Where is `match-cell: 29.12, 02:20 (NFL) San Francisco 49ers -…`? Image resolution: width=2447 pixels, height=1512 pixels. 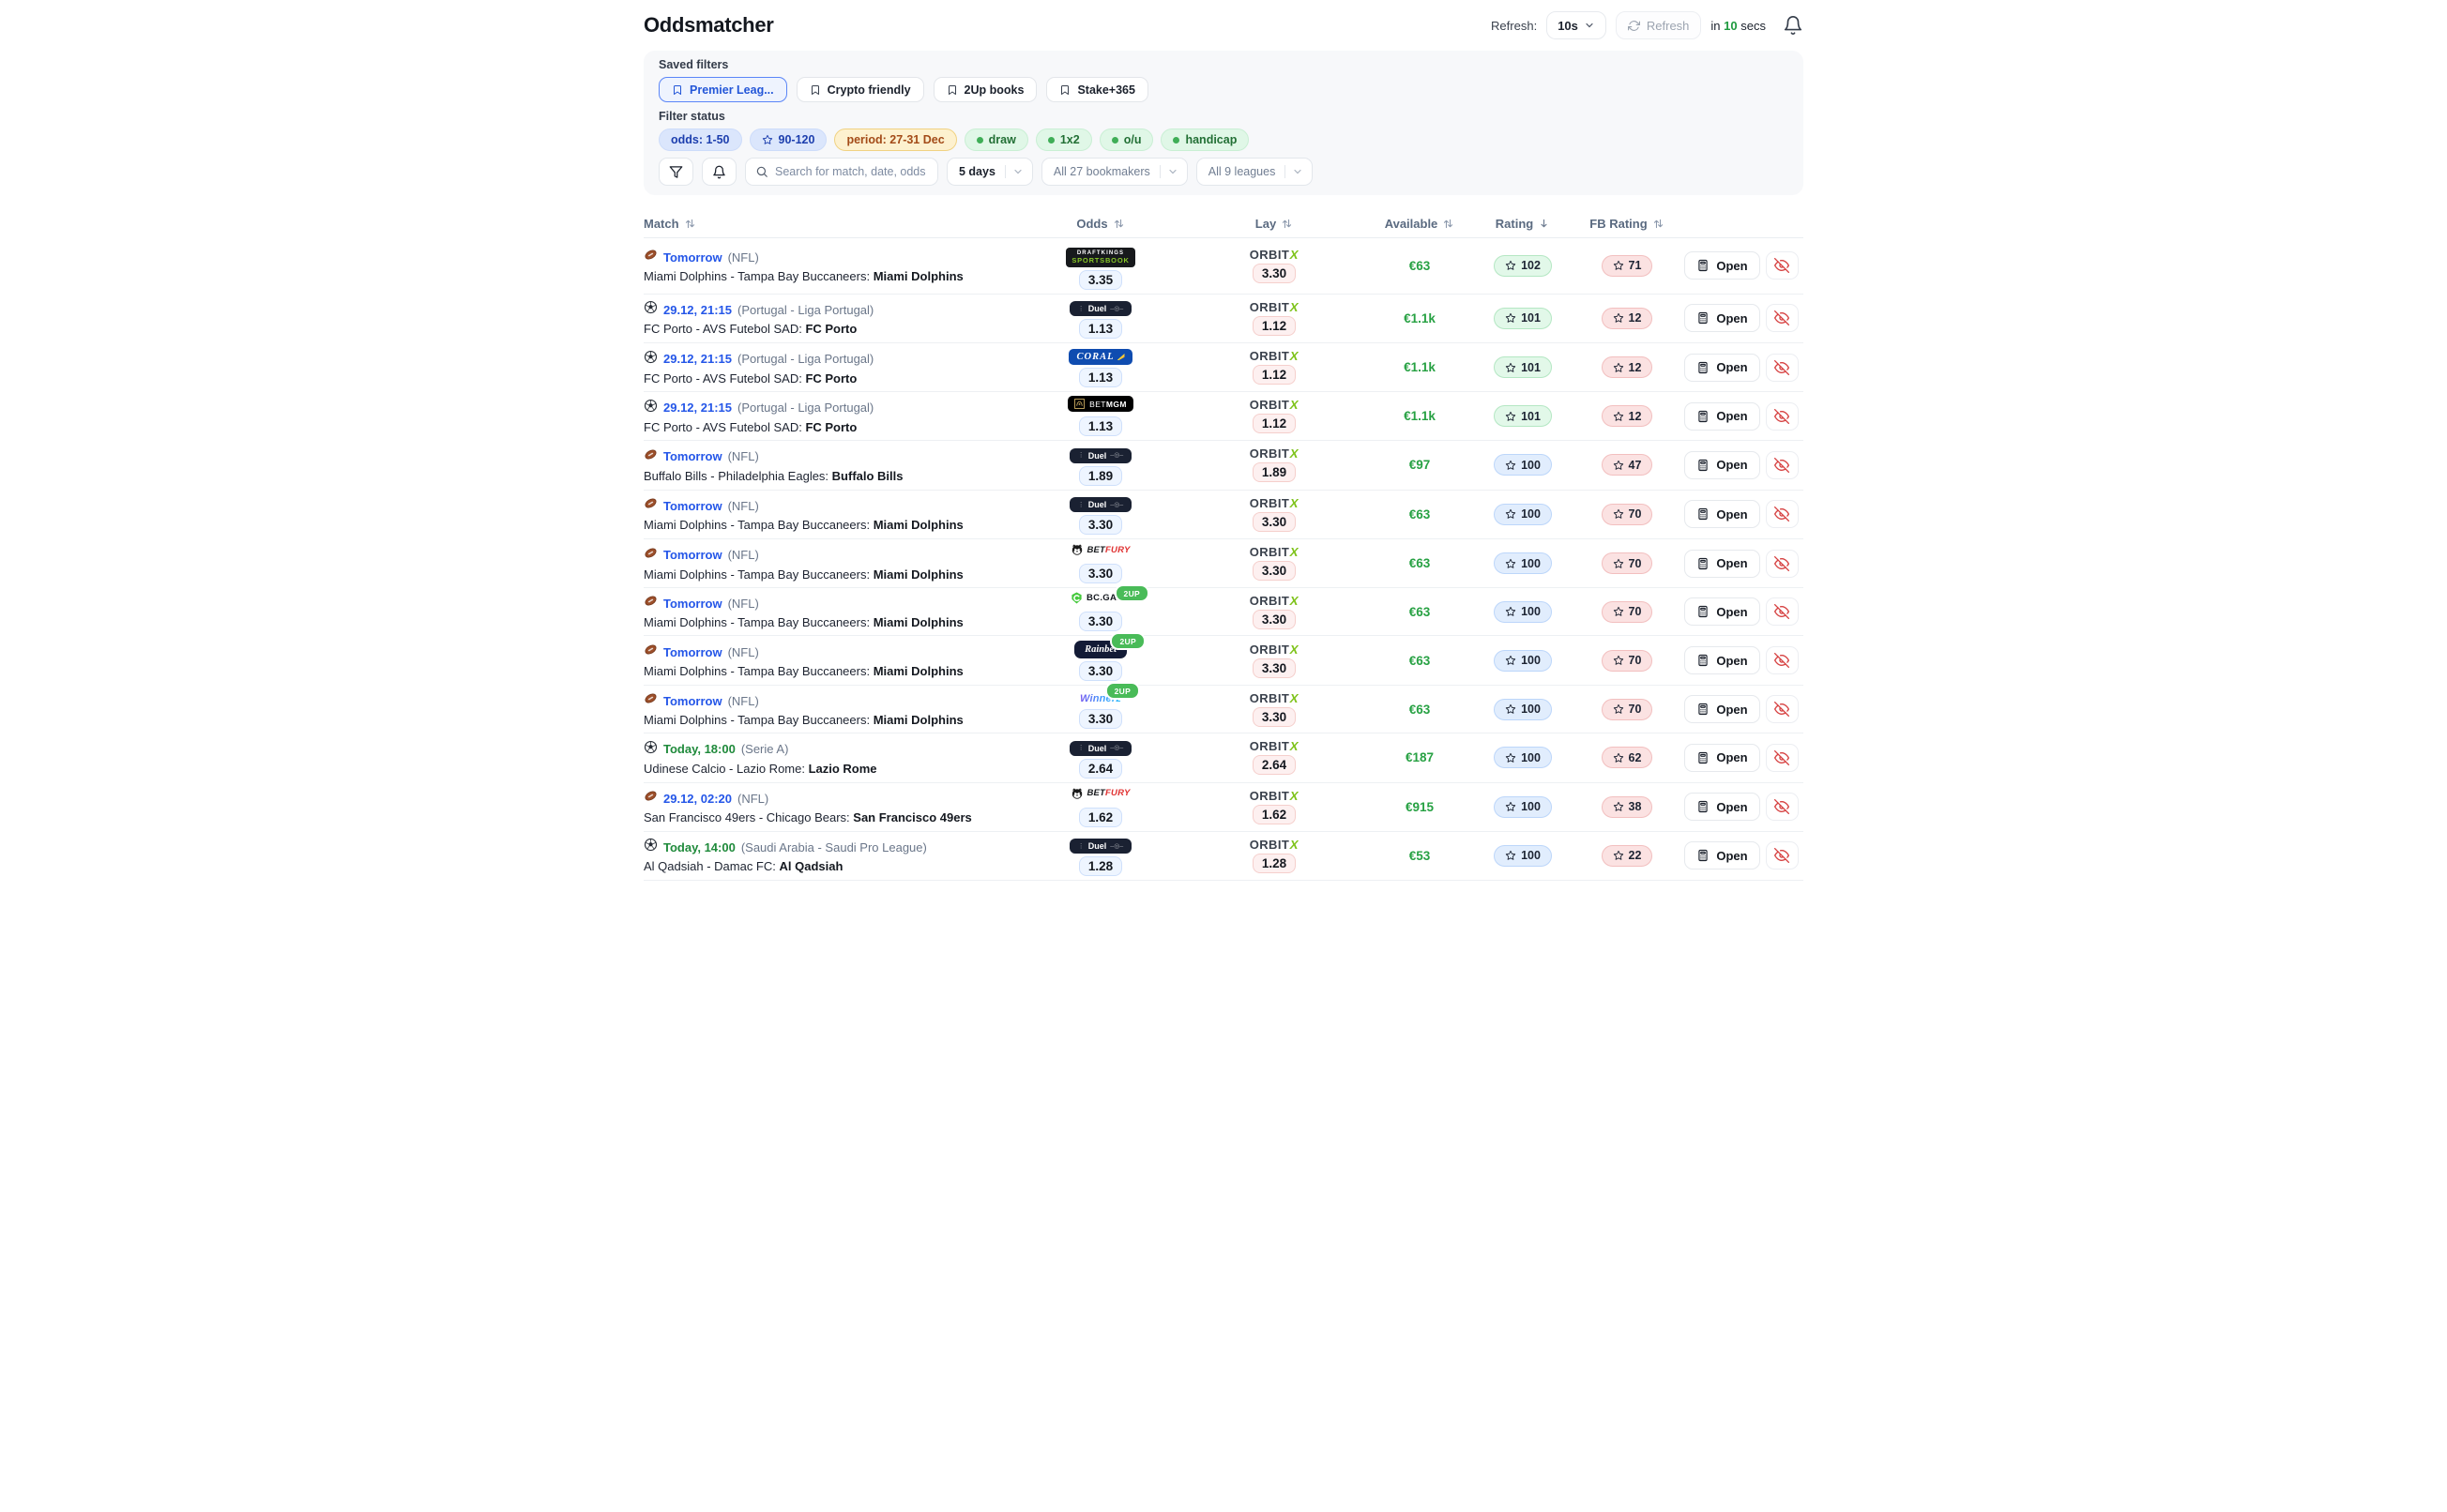
match-cell: 29.12, 02:20 (NFL) San Francisco 49ers -… is located at coordinates (833, 806).